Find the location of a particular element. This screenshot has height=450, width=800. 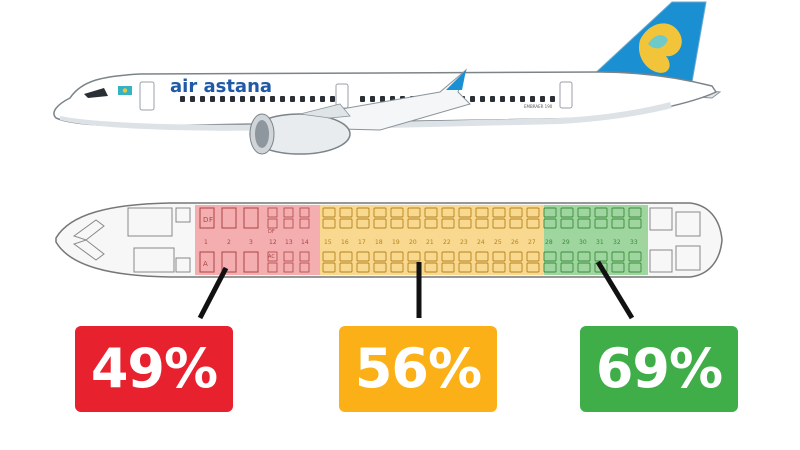

zone-middle-percentage: 56% is located at coordinates (418, 369).